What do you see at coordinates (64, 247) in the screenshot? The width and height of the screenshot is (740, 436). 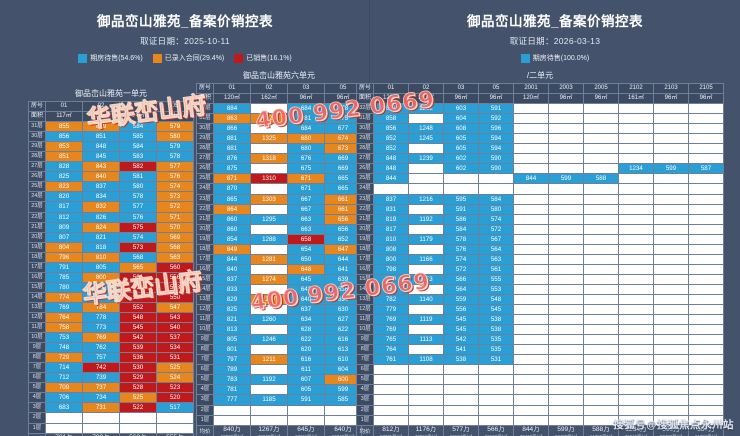 I see `unit-cell: 804` at bounding box center [64, 247].